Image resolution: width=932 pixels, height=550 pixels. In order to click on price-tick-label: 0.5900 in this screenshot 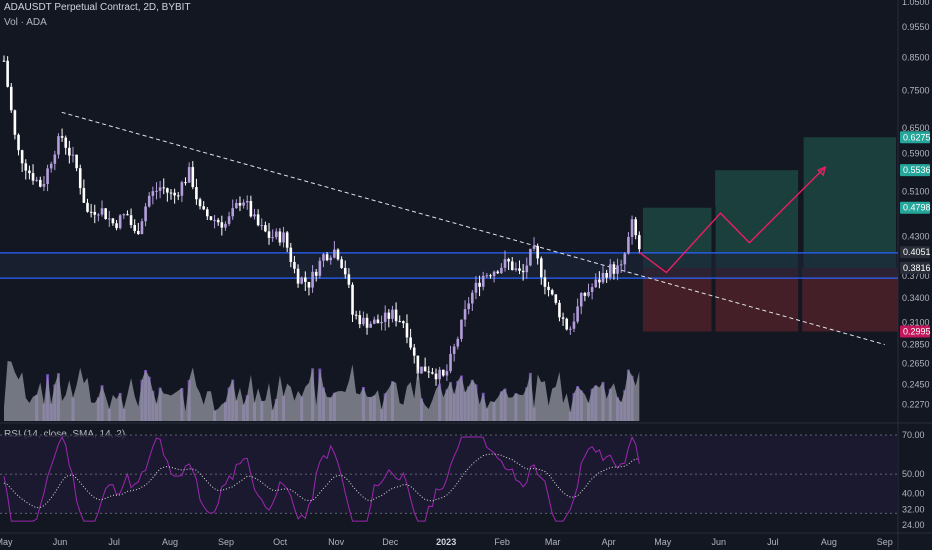, I will do `click(916, 153)`.